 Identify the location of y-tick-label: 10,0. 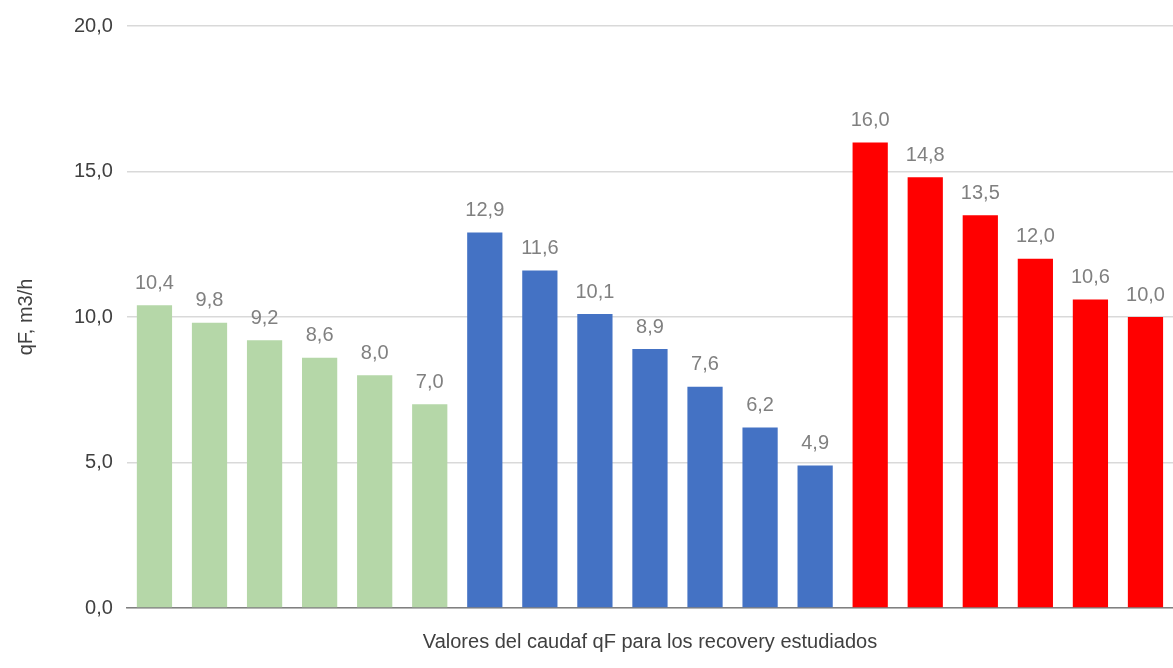
(93, 315).